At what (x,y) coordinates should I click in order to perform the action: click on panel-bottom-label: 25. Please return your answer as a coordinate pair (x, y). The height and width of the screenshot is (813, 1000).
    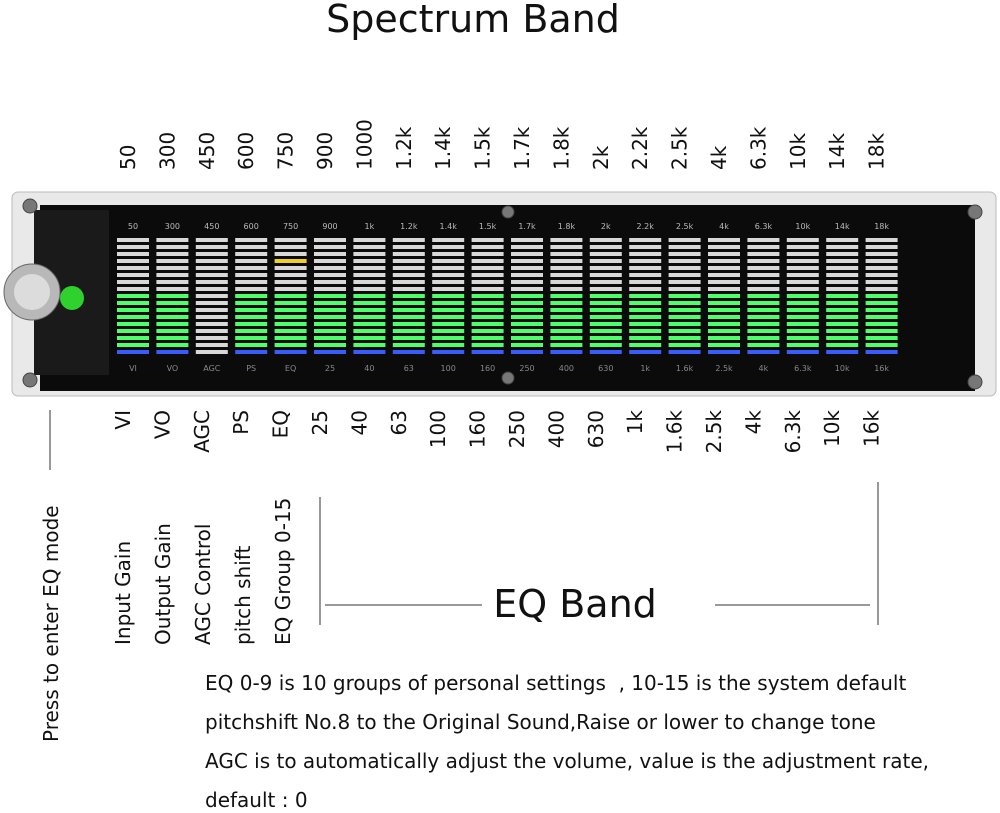
    Looking at the image, I should click on (330, 368).